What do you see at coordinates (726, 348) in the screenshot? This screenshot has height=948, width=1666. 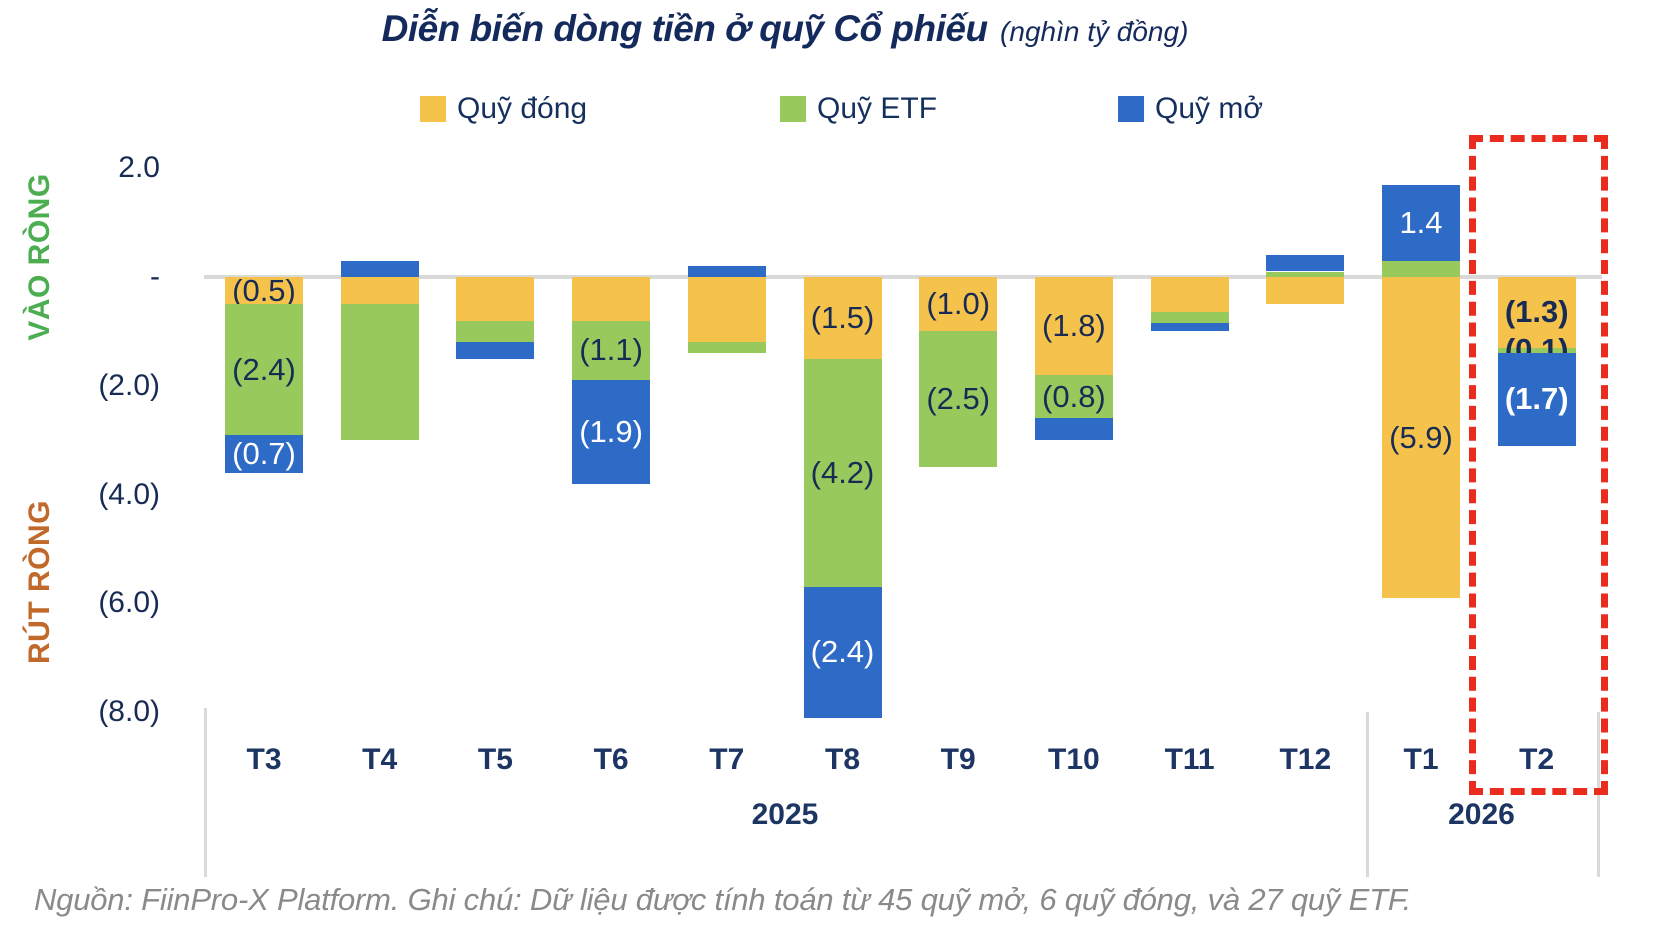 I see `bar-segment-t7-s1` at bounding box center [726, 348].